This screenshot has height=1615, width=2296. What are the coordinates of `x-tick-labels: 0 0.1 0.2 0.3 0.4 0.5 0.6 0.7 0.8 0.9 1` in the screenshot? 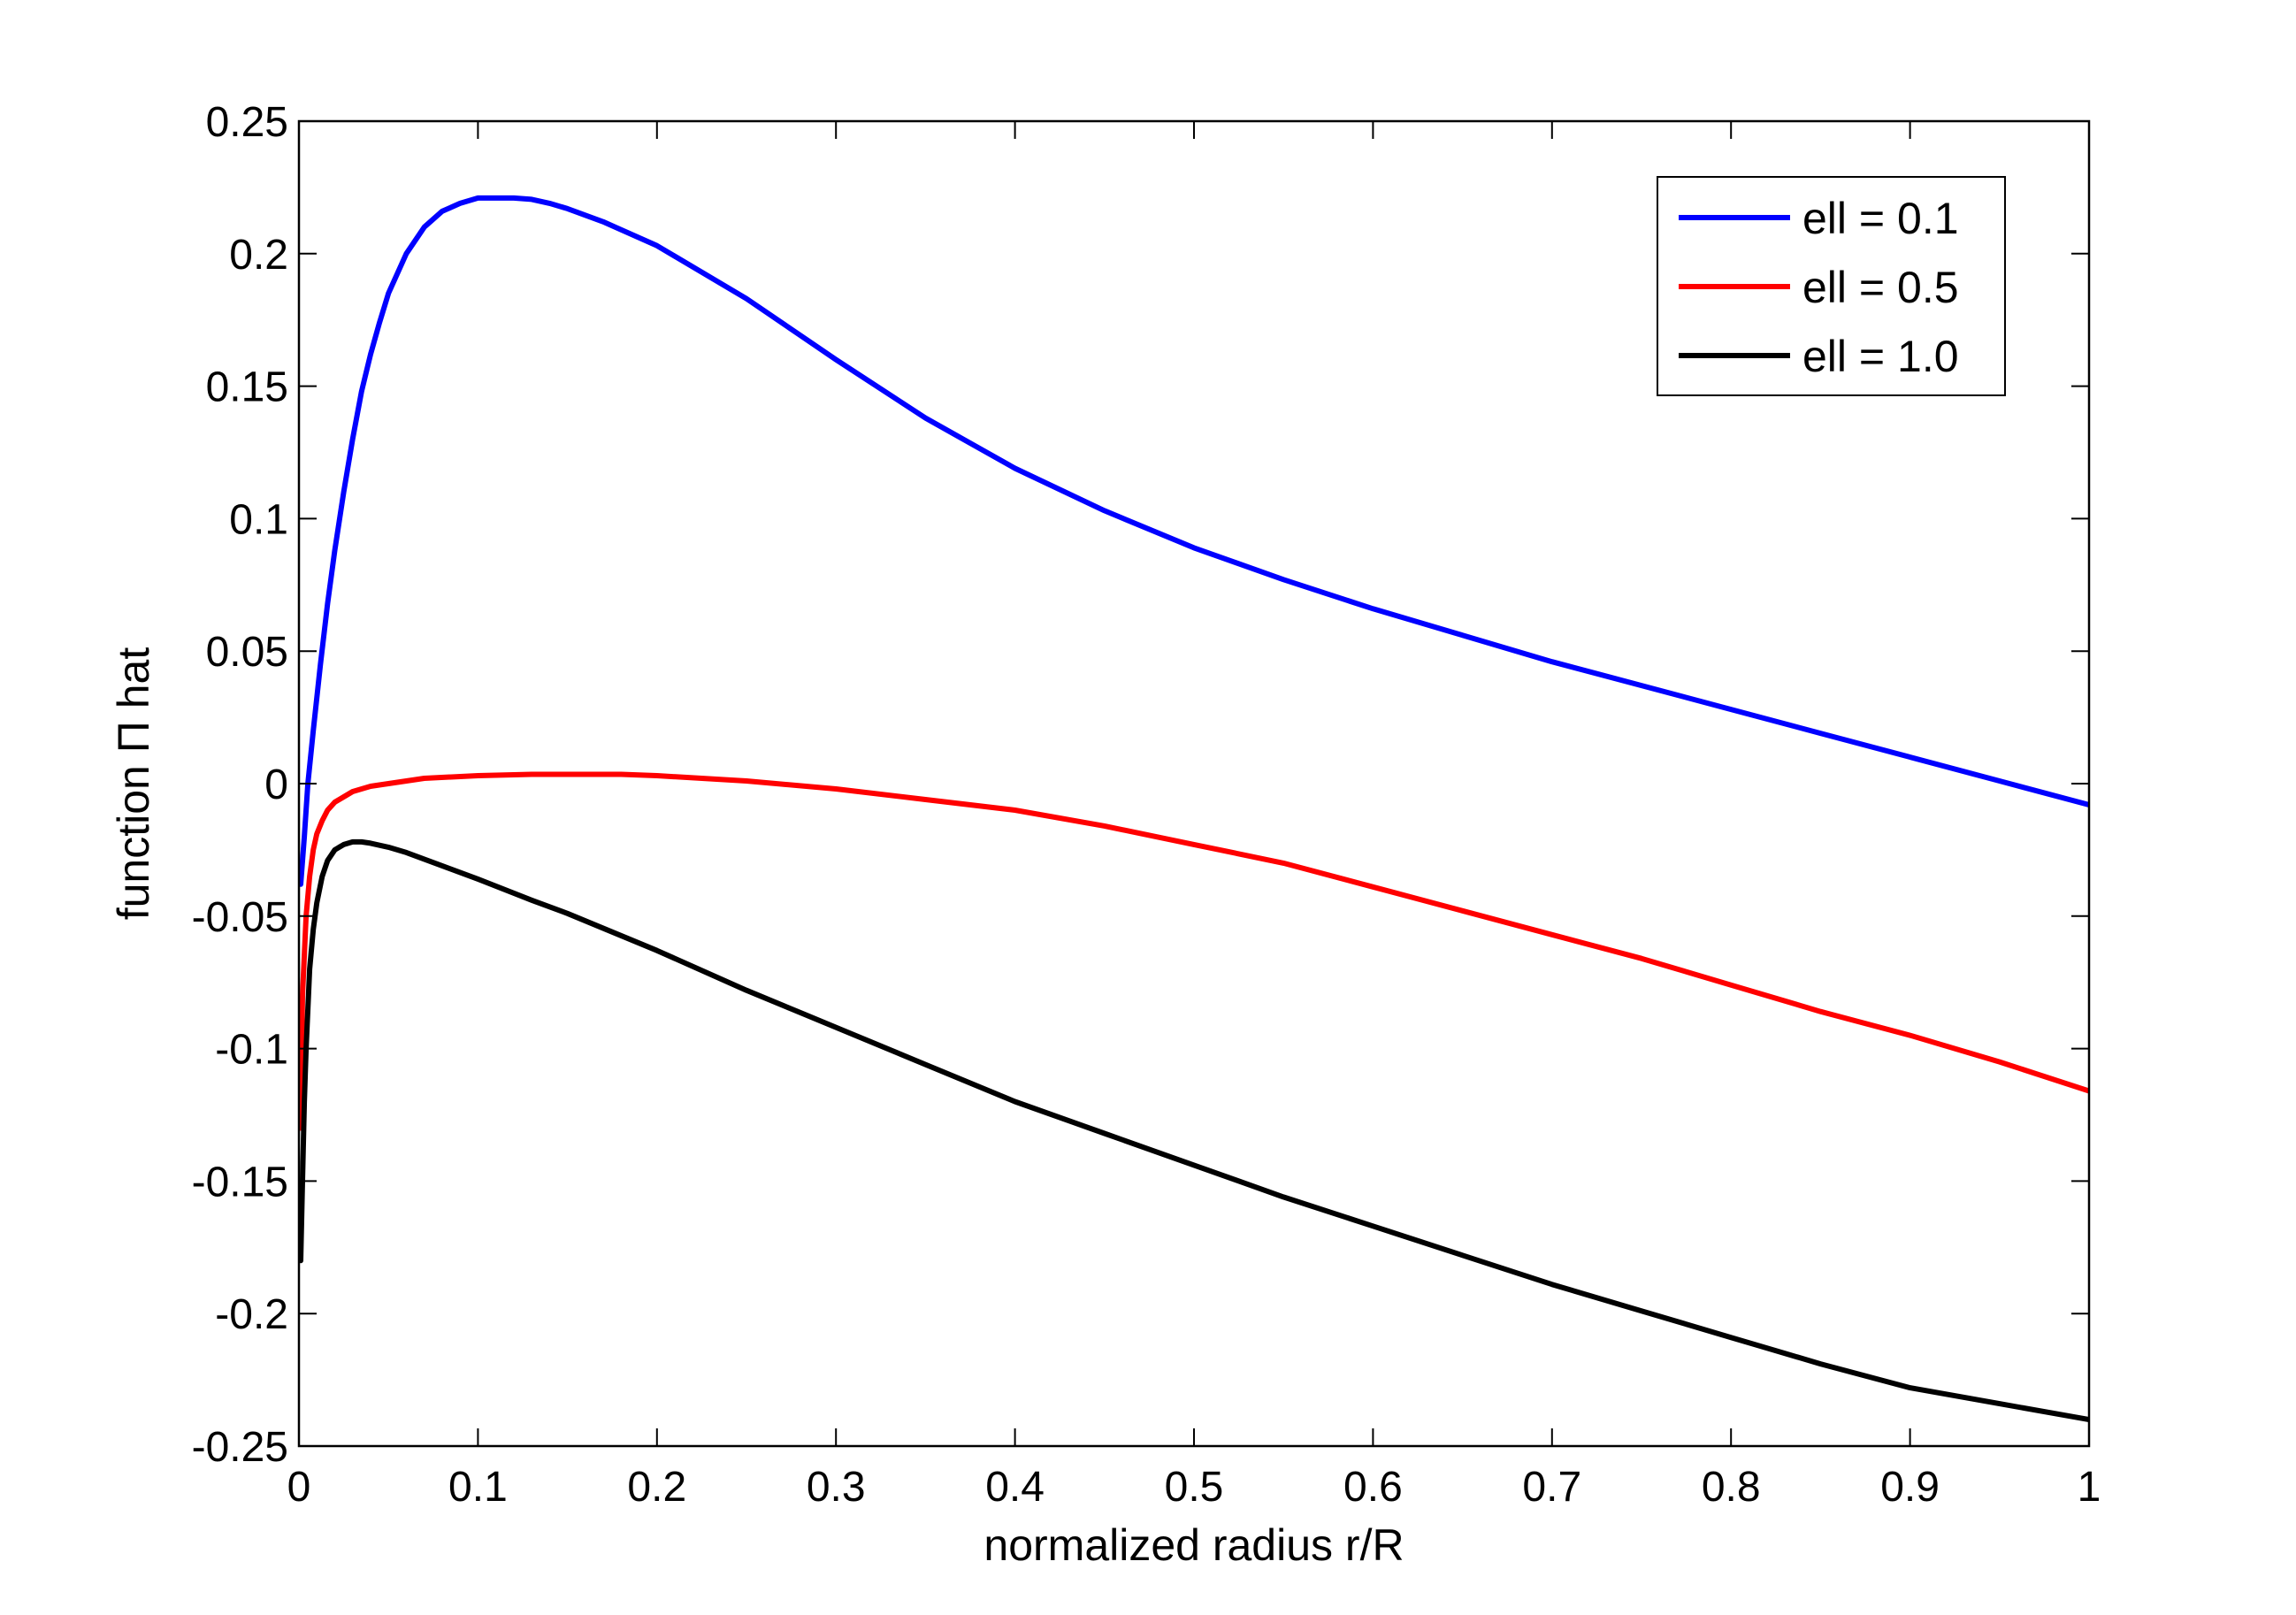 It's located at (1194, 1487).